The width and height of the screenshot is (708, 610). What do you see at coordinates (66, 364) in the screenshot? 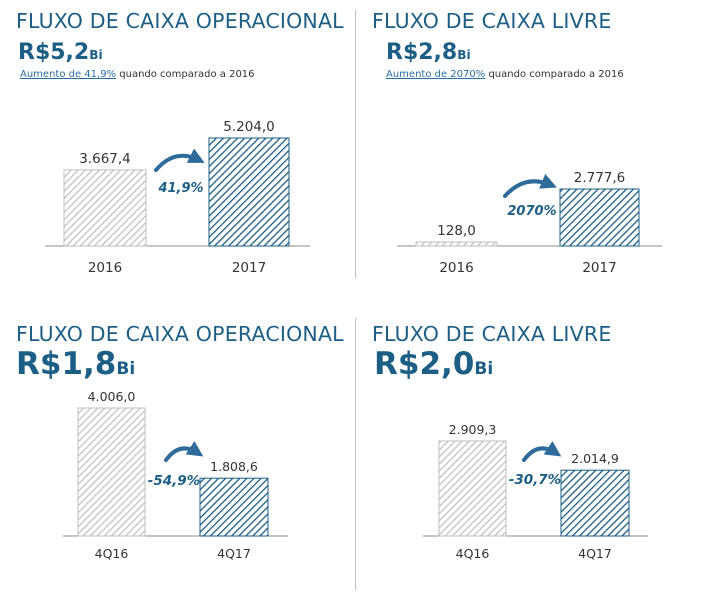
I see `headline-amount: R$1,8` at bounding box center [66, 364].